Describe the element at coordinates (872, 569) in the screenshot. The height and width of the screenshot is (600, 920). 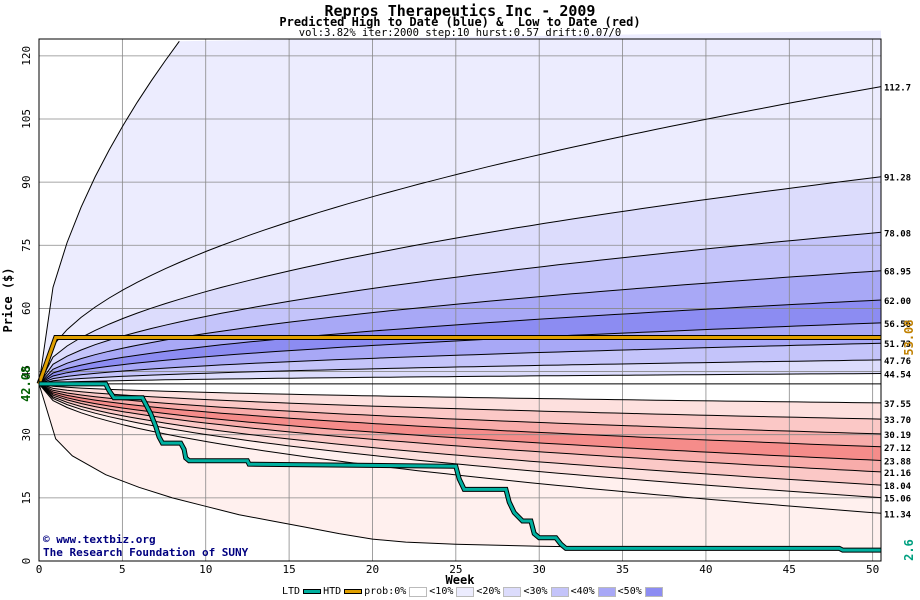
I see `x-tick-label-50: 50` at that location.